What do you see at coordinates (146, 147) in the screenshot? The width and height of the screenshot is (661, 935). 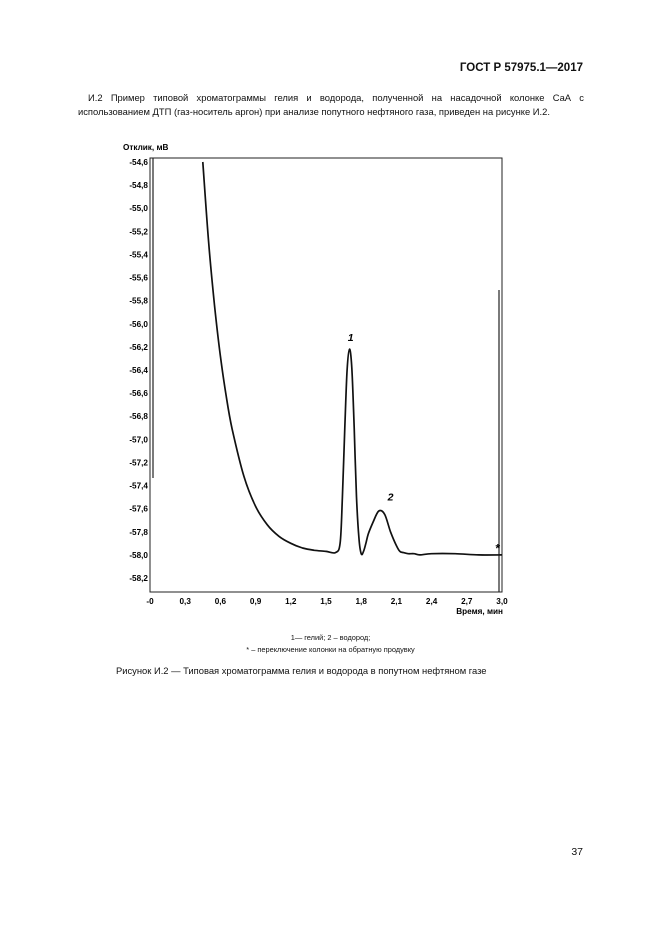 I see `y-axis-label: Отклик, мВ` at bounding box center [146, 147].